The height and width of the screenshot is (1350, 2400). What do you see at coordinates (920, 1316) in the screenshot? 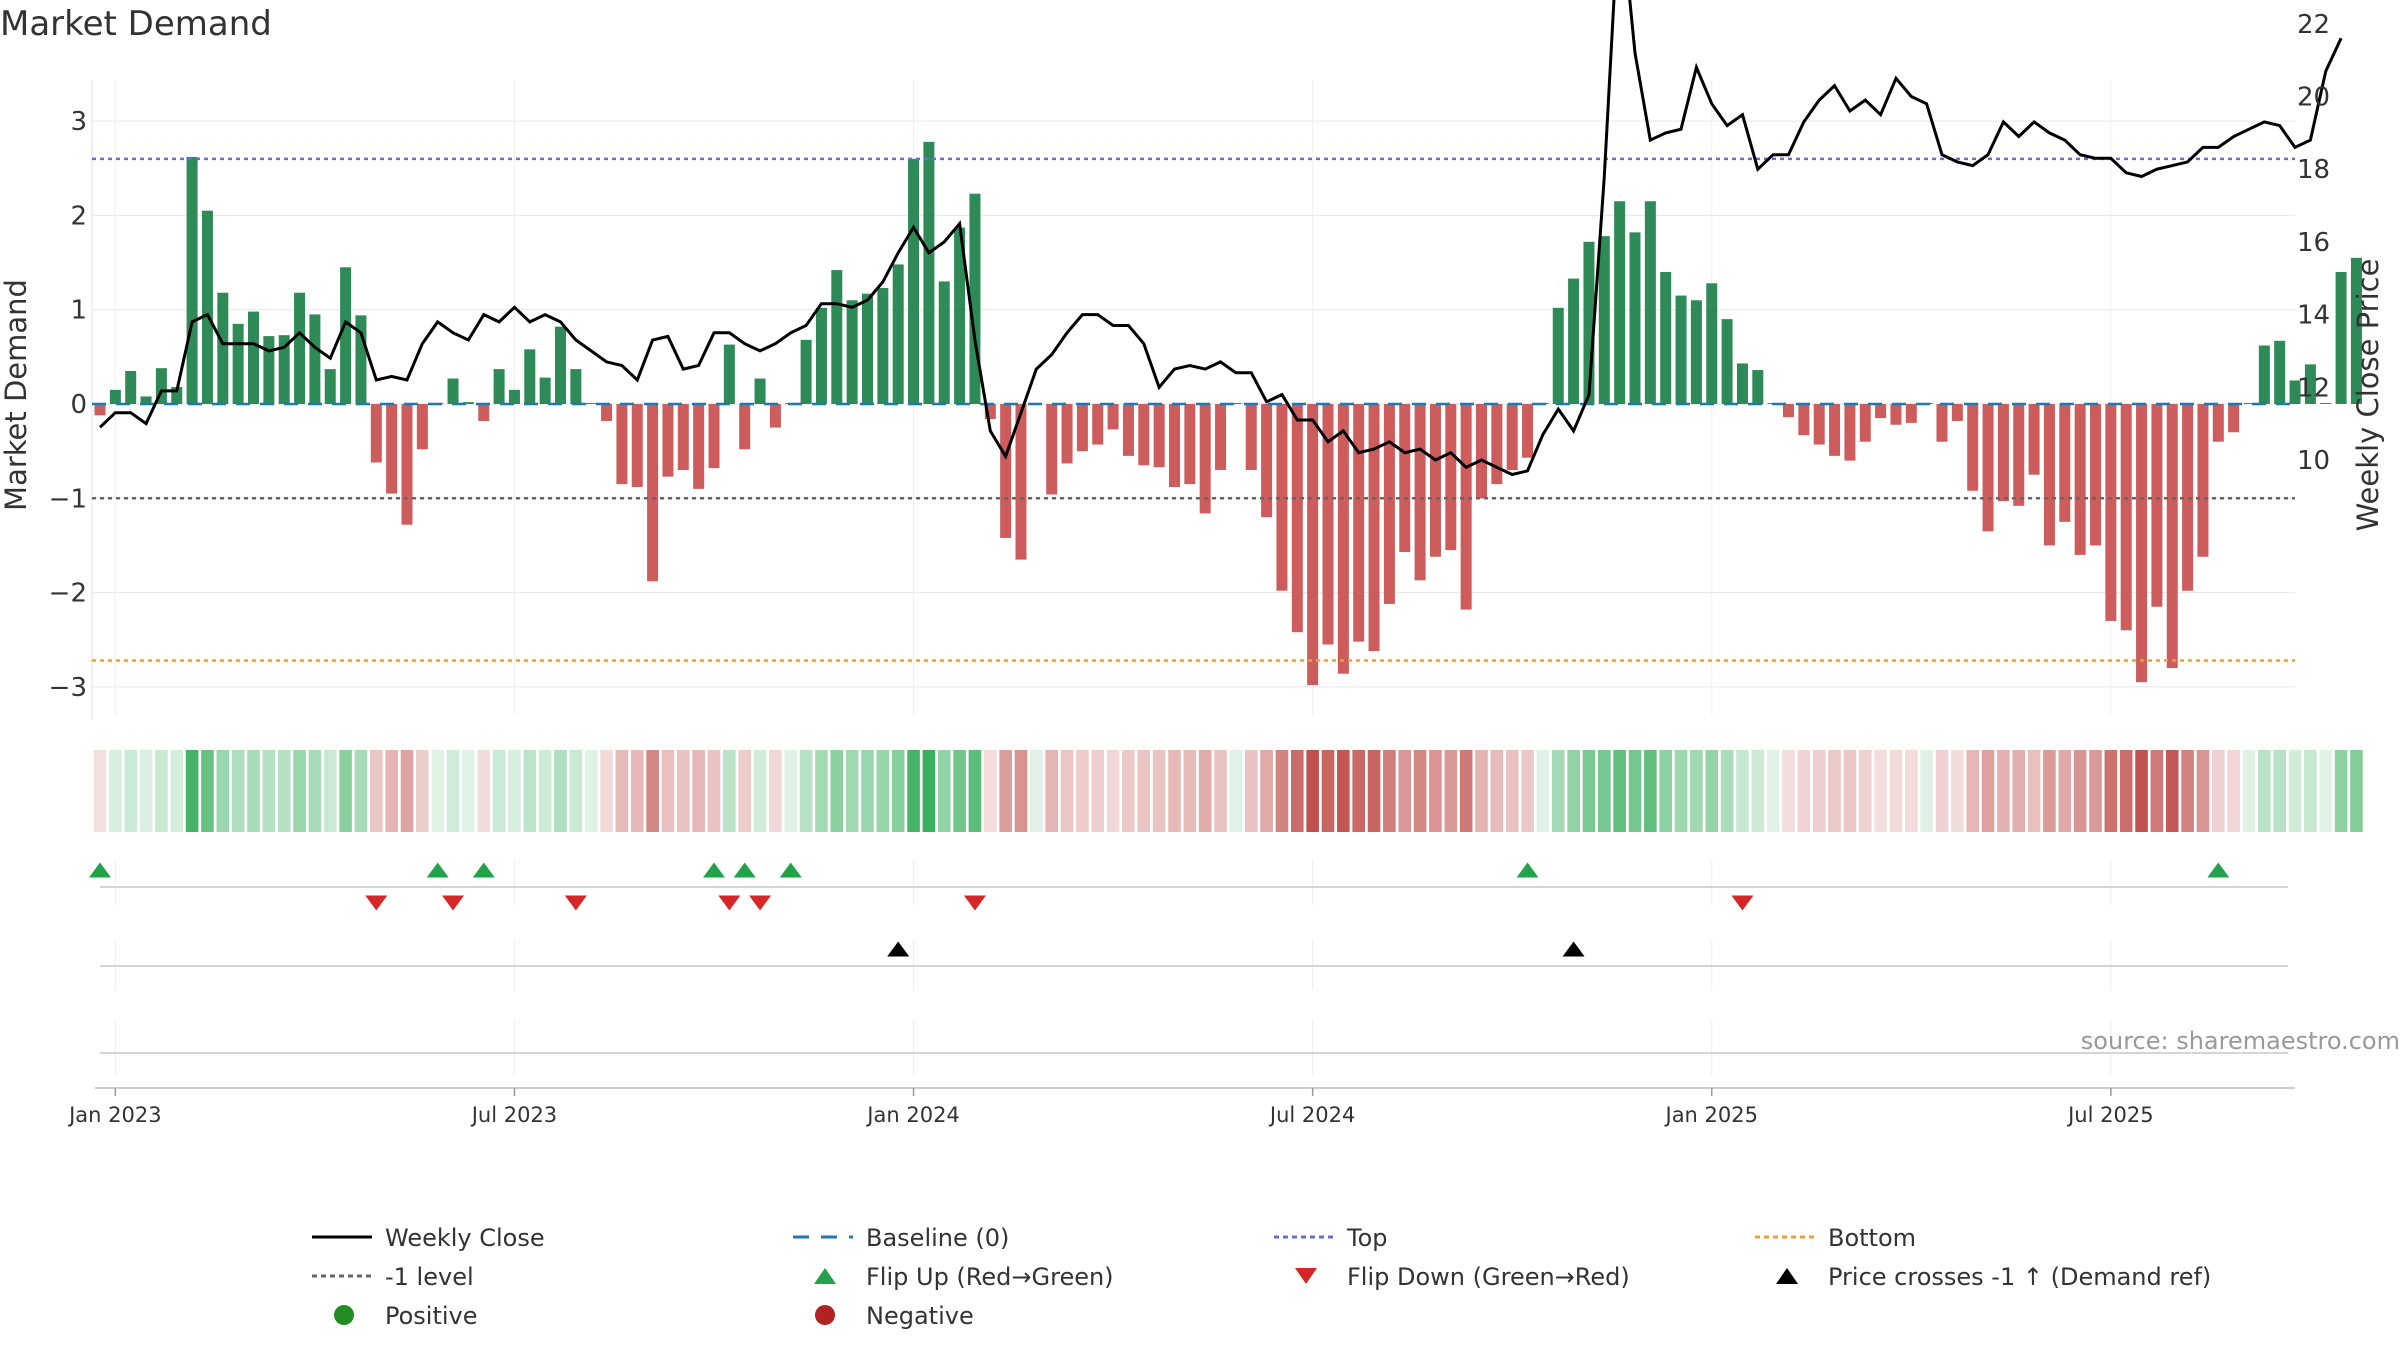
I see `legend-label: Negative` at bounding box center [920, 1316].